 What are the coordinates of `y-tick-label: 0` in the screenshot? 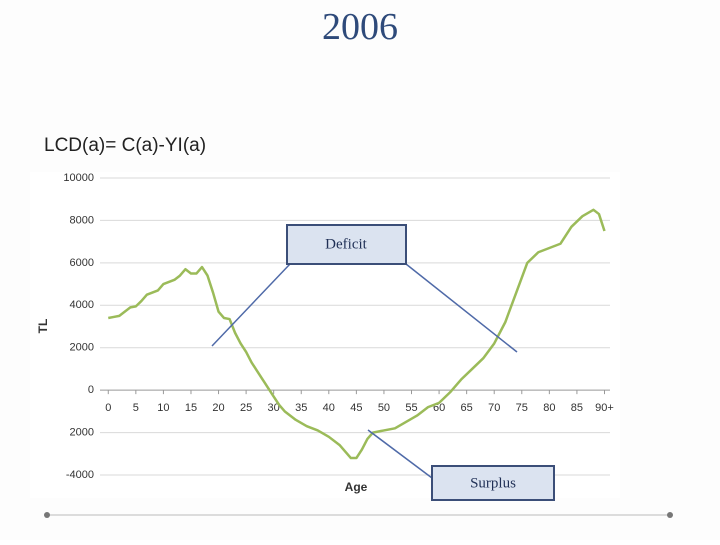 It's located at (91, 390).